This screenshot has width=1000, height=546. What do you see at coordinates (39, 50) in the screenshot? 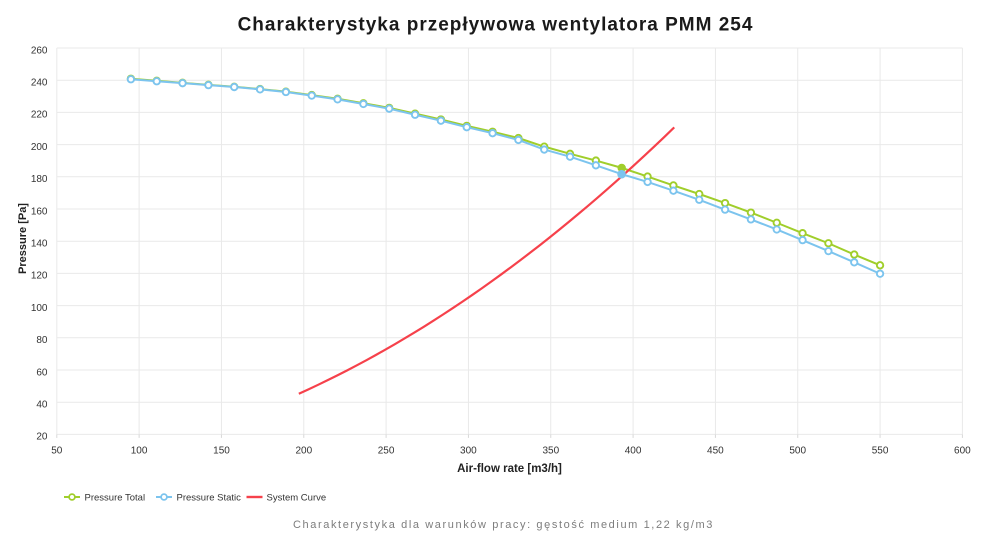
I see `svg-text: 260` at bounding box center [39, 50].